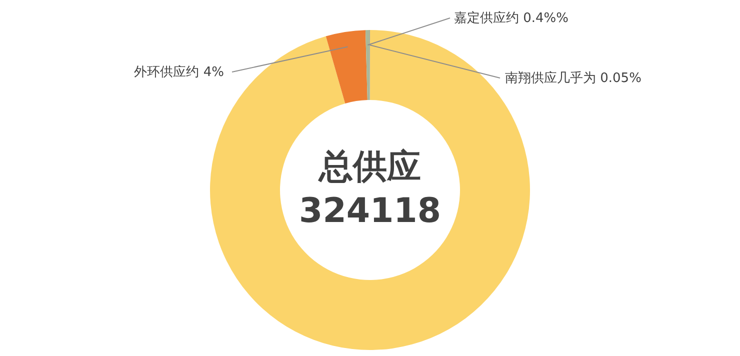  Describe the element at coordinates (179, 72) in the screenshot. I see `slice-label: 外环供应约 4%` at that location.